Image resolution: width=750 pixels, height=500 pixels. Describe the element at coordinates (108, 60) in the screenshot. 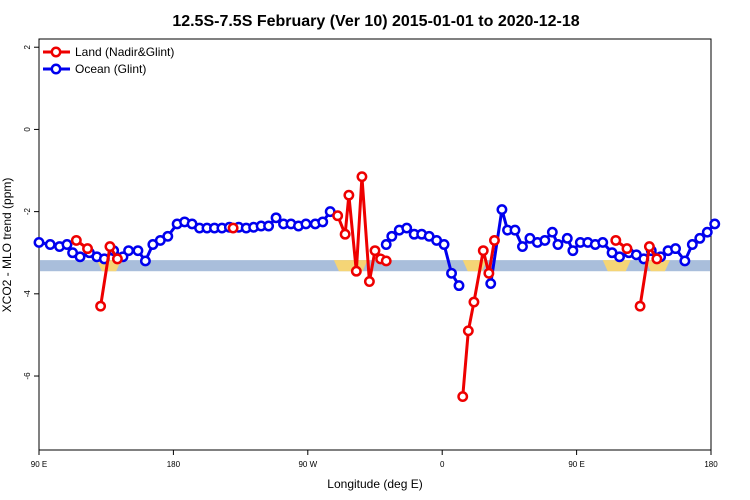

I see `legend: Land (Nadir&Glint) Ocean (Glint)` at that location.